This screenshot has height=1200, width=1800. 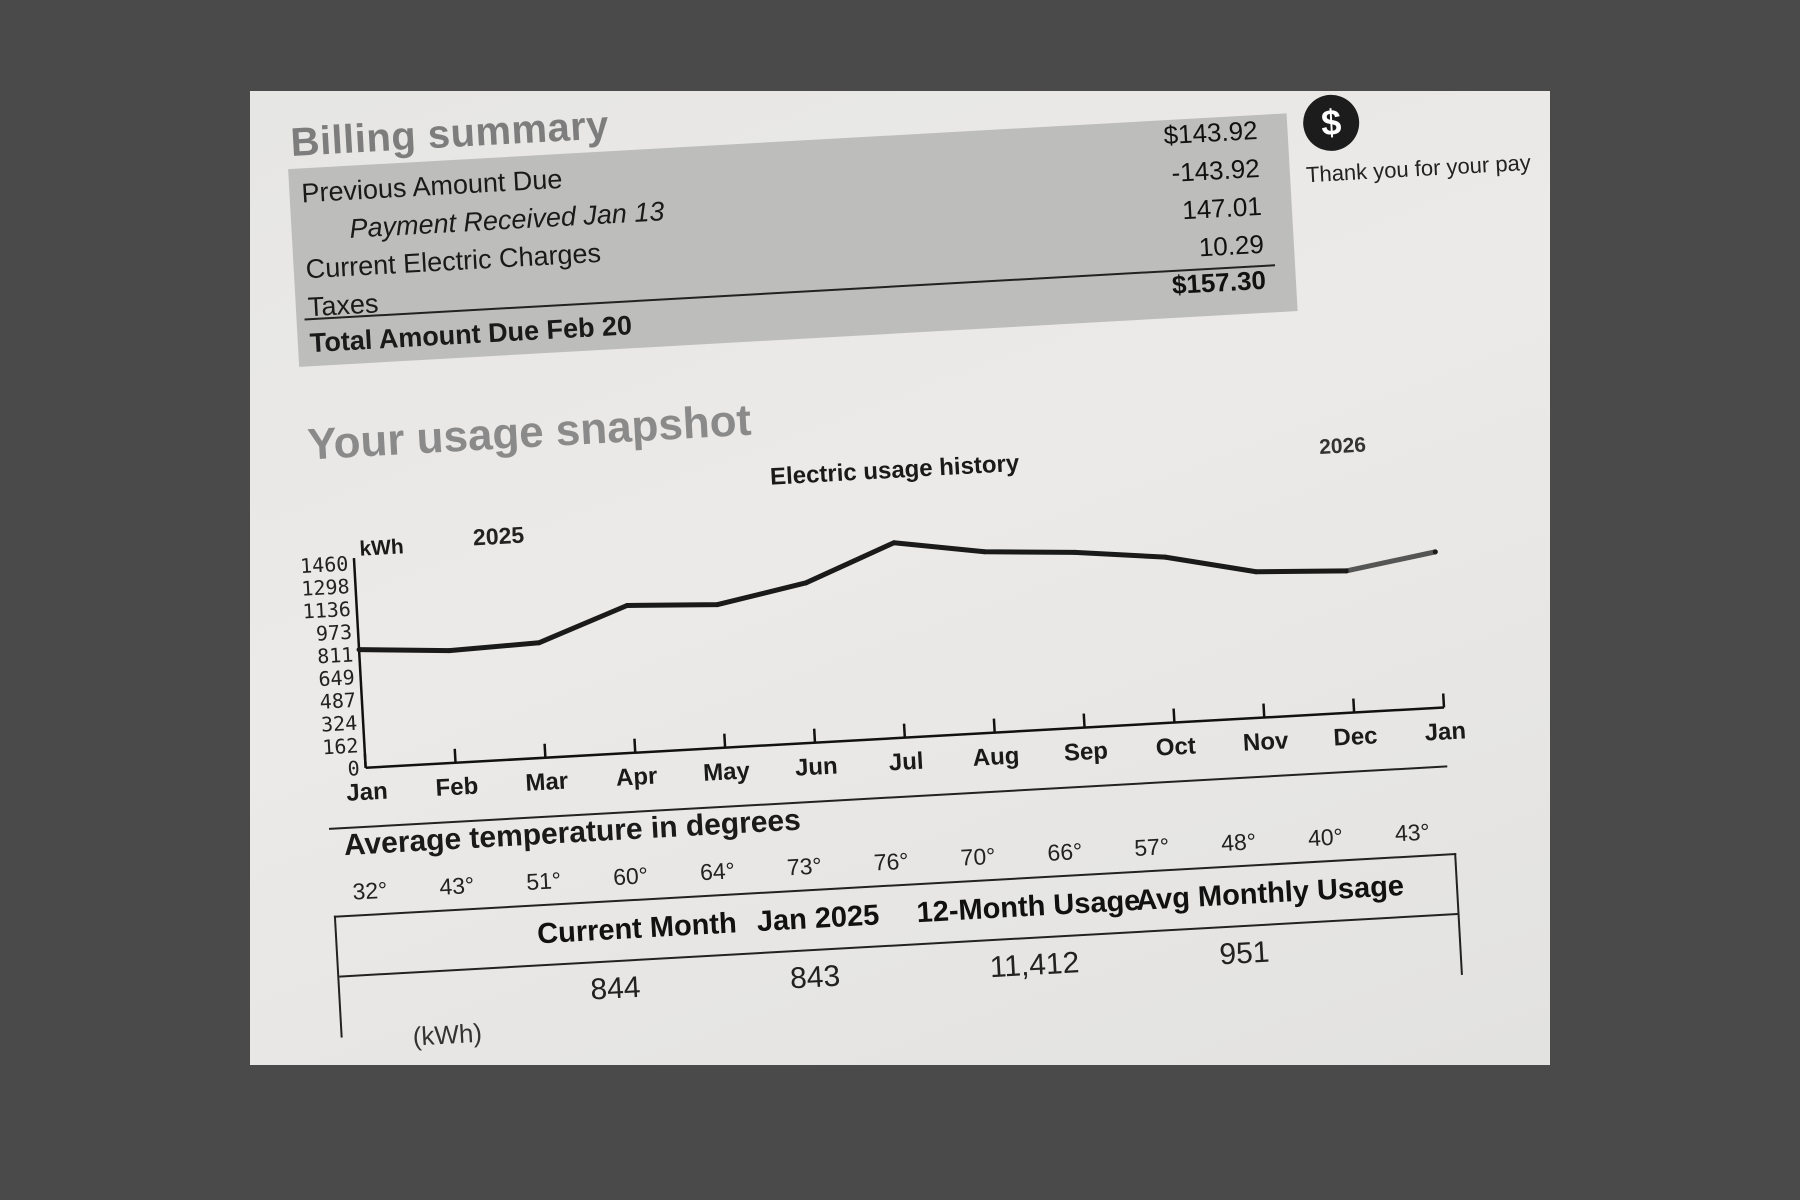 What do you see at coordinates (1219, 282) in the screenshot?
I see `total-due-amount: $157.30` at bounding box center [1219, 282].